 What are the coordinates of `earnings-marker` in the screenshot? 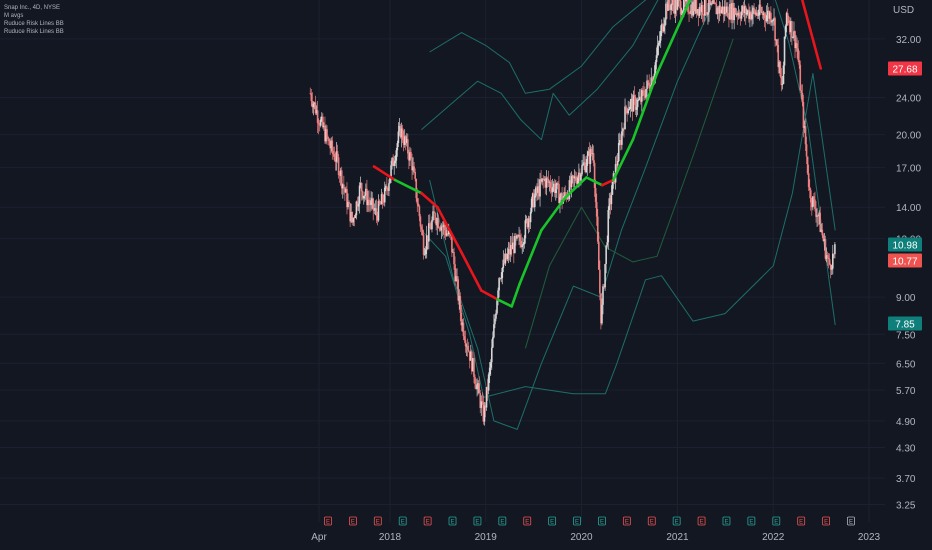 It's located at (577, 521).